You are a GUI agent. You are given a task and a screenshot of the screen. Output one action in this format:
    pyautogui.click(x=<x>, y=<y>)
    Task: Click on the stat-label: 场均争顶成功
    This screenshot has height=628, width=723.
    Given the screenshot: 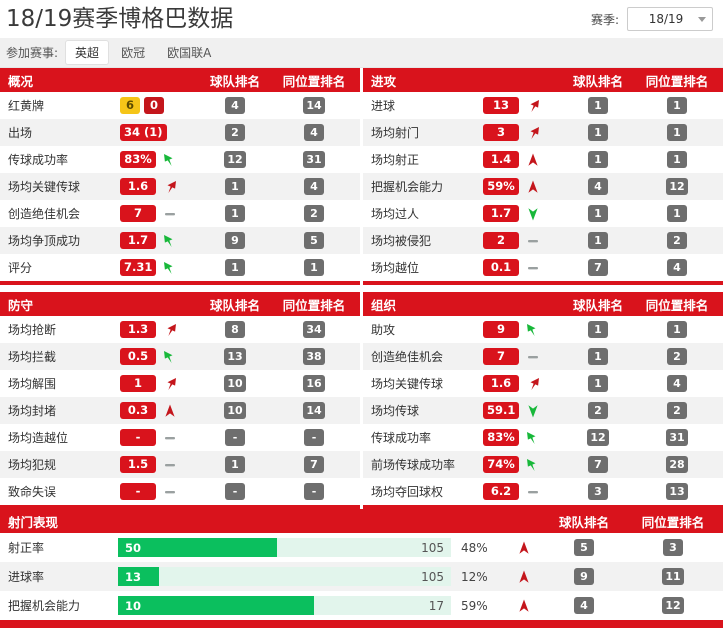 What is the action you would take?
    pyautogui.click(x=44, y=241)
    